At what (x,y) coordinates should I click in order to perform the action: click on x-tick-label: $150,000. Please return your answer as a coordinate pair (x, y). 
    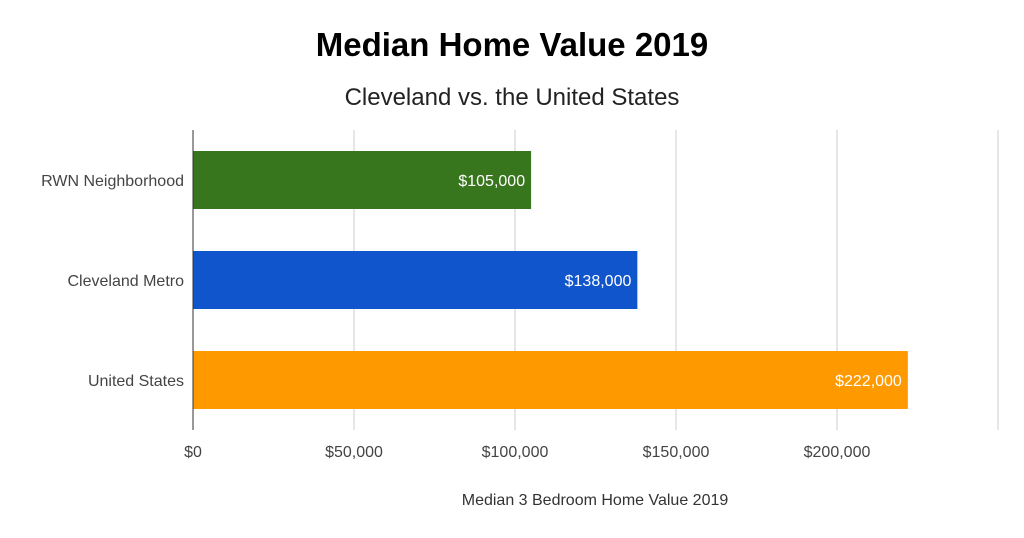
    Looking at the image, I should click on (676, 452).